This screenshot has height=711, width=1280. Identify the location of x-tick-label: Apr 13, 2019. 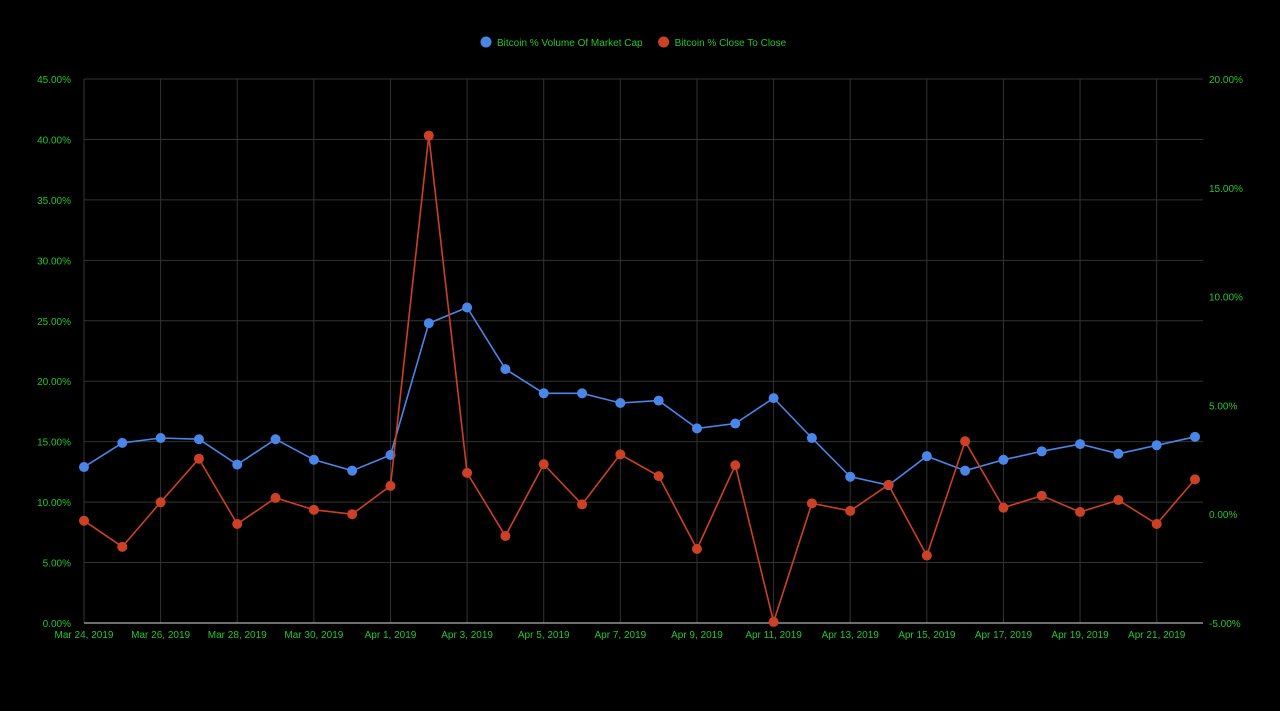
(851, 635).